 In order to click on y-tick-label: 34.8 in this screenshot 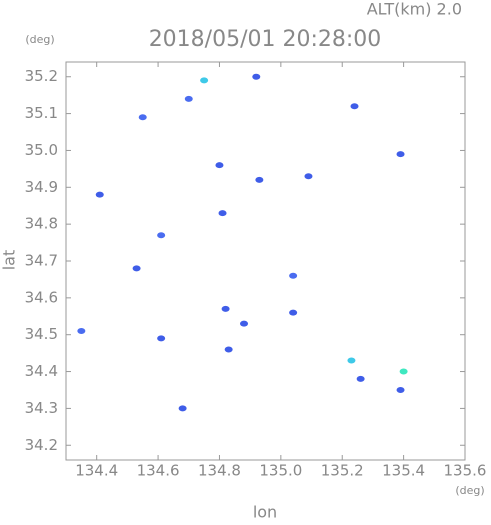, I will do `click(41, 224)`.